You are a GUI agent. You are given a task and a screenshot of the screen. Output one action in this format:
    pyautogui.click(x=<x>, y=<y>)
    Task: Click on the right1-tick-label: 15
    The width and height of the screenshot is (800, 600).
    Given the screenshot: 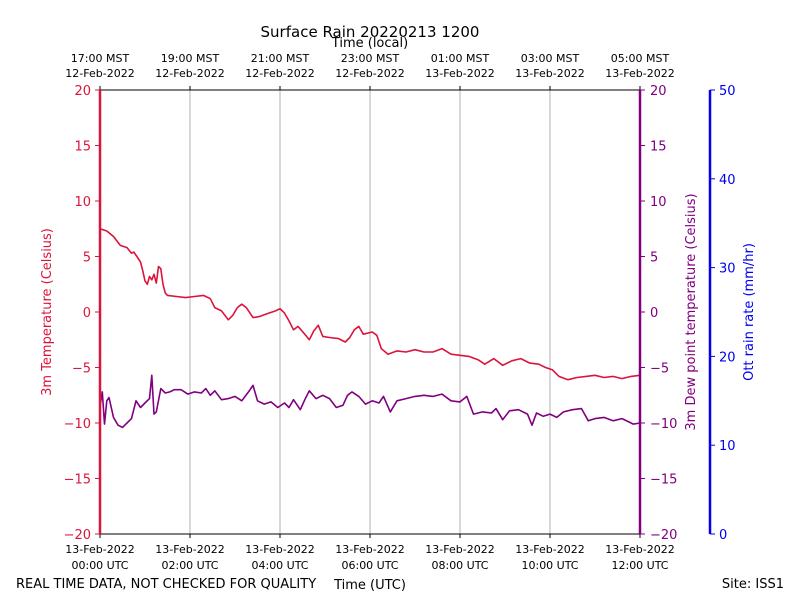 What is the action you would take?
    pyautogui.click(x=658, y=147)
    